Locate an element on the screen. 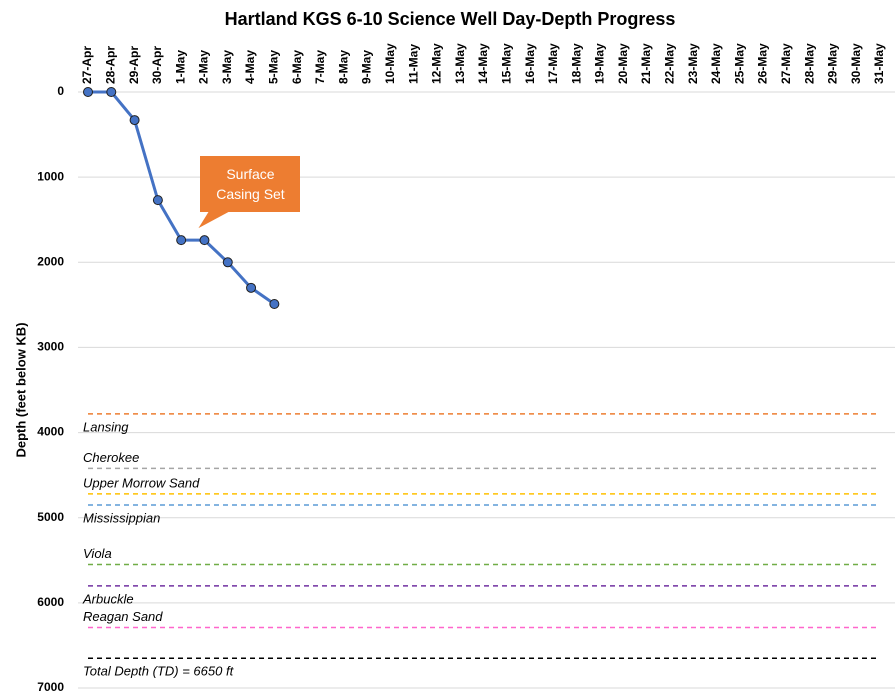  formation-label: Cherokee is located at coordinates (111, 457).